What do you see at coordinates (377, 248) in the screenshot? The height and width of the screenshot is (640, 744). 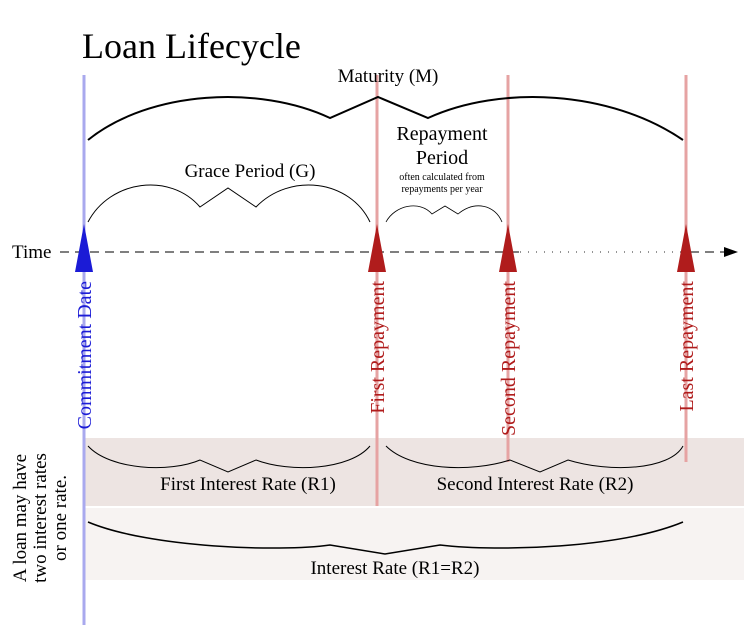 I see `first-repayment-marker-icon` at bounding box center [377, 248].